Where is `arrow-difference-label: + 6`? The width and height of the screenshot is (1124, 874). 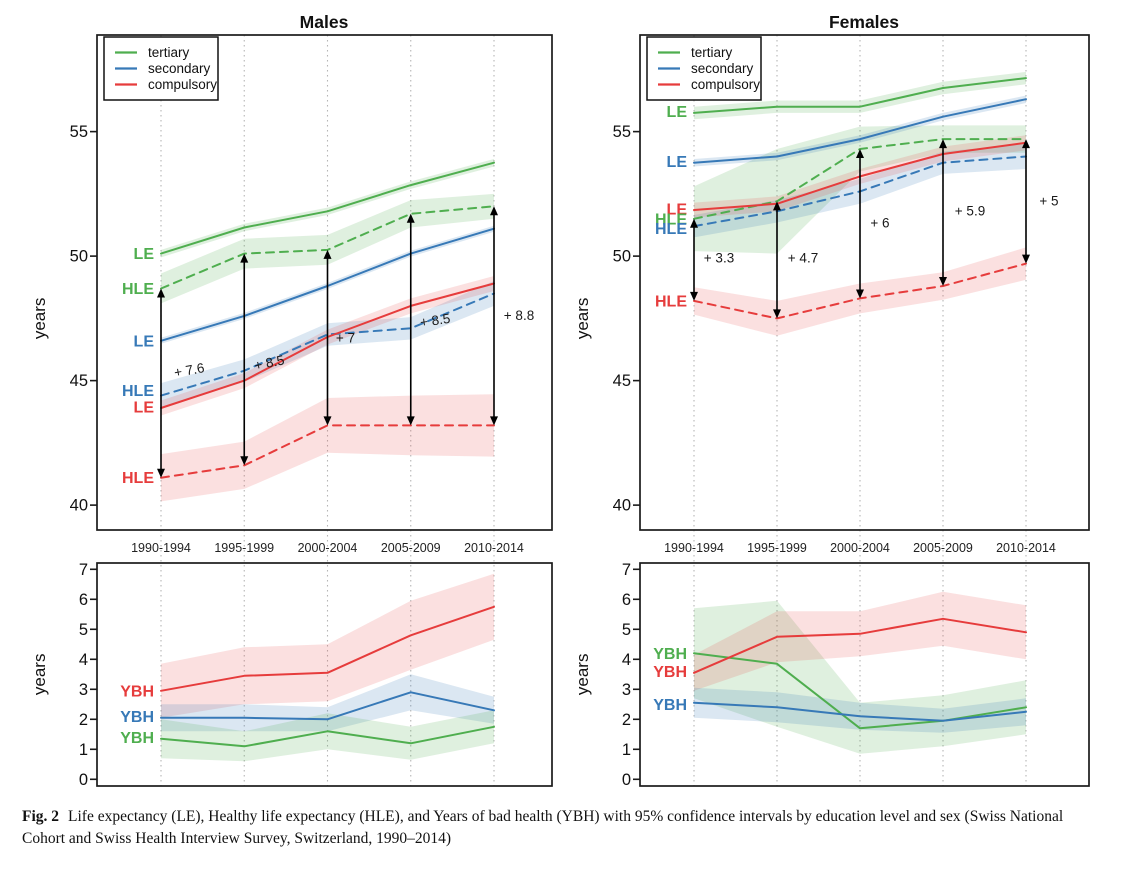
arrow-difference-label: + 6 is located at coordinates (879, 223).